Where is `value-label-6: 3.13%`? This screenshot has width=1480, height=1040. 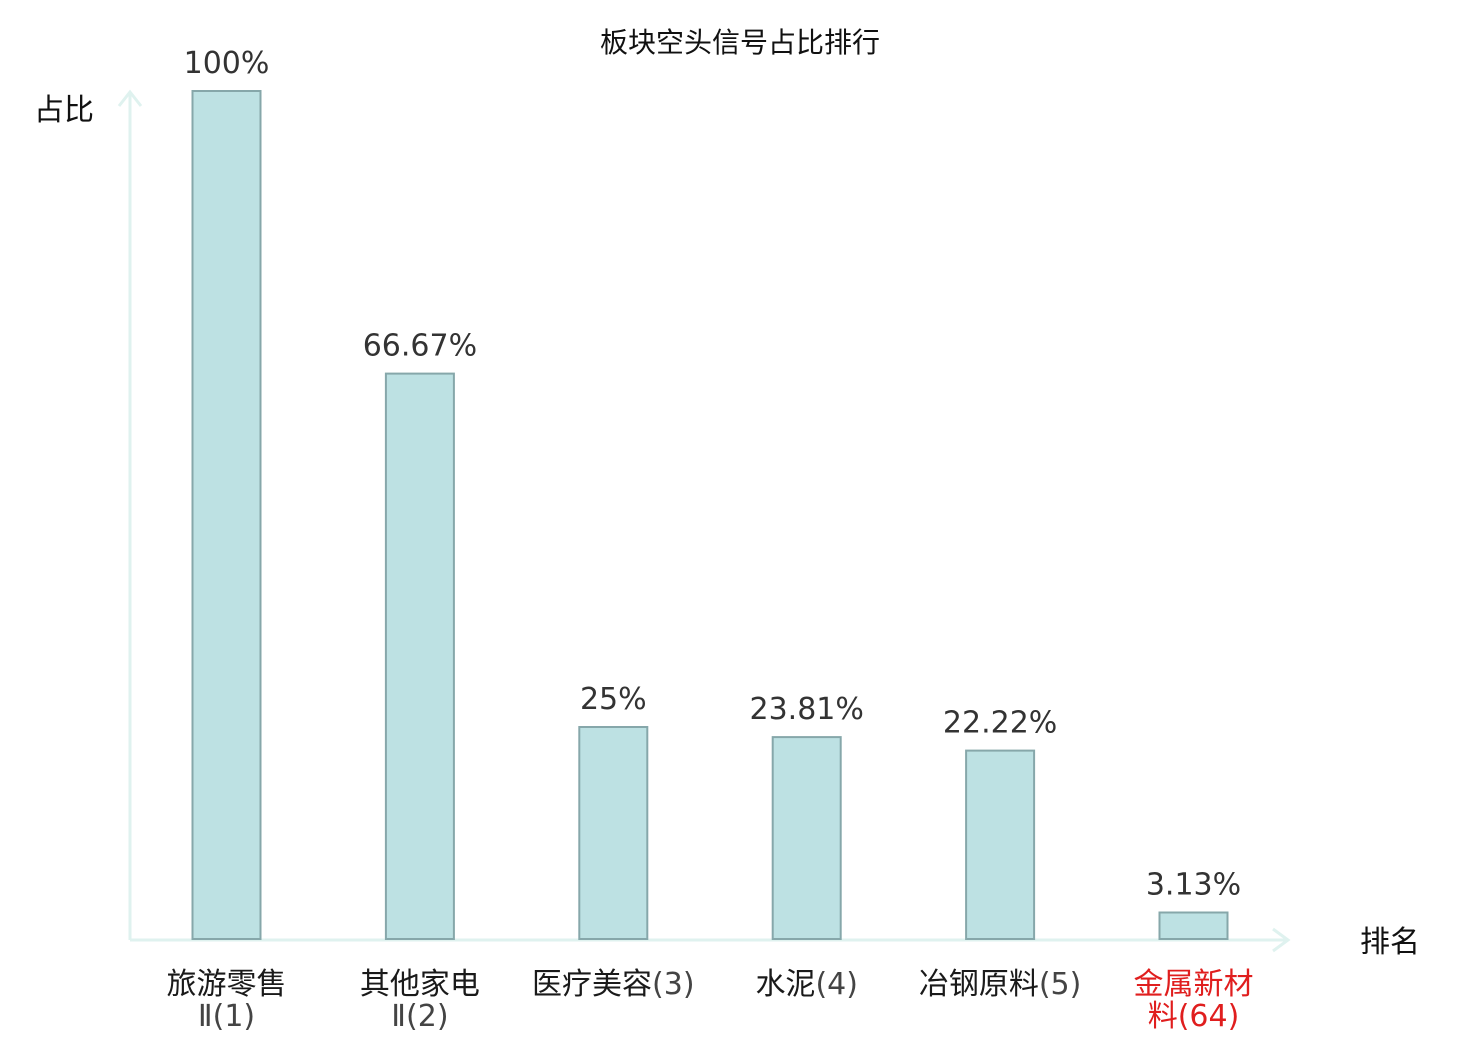 value-label-6: 3.13% is located at coordinates (1193, 885).